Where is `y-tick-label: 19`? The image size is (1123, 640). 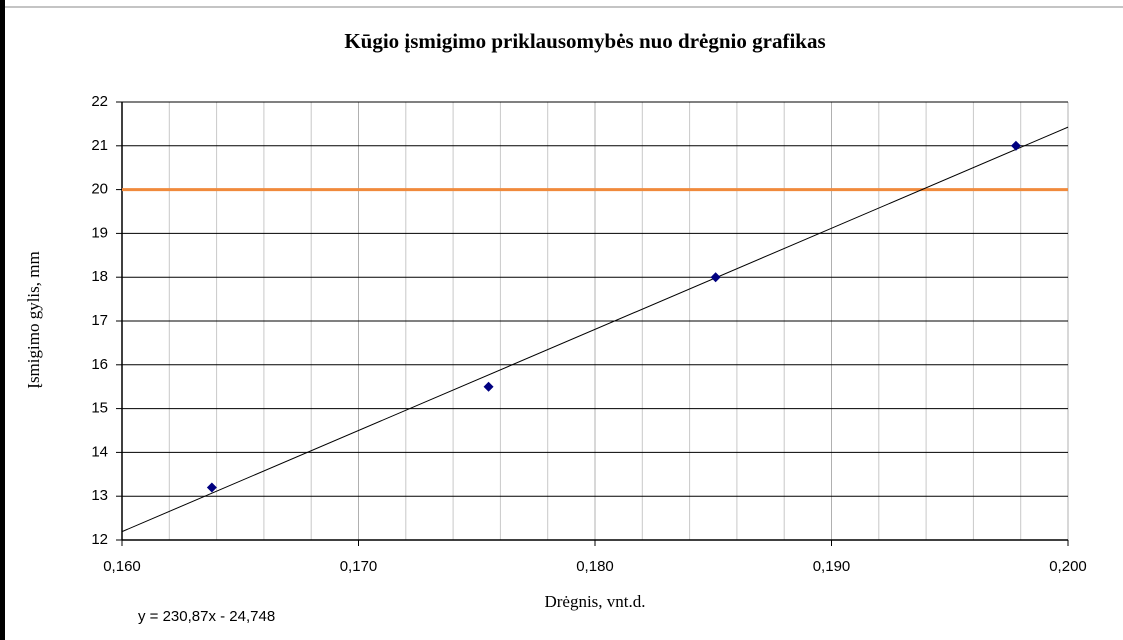
y-tick-label: 19 is located at coordinates (99, 232).